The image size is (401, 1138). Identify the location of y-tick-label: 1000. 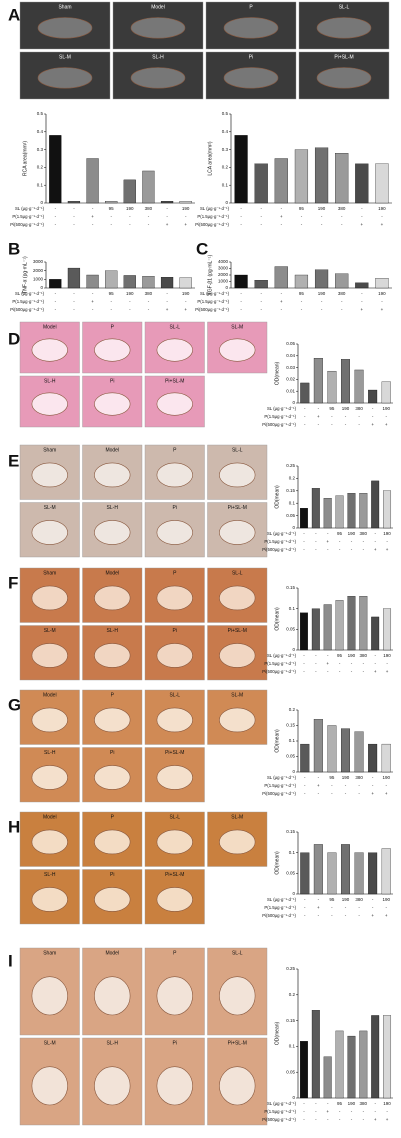
(38, 279).